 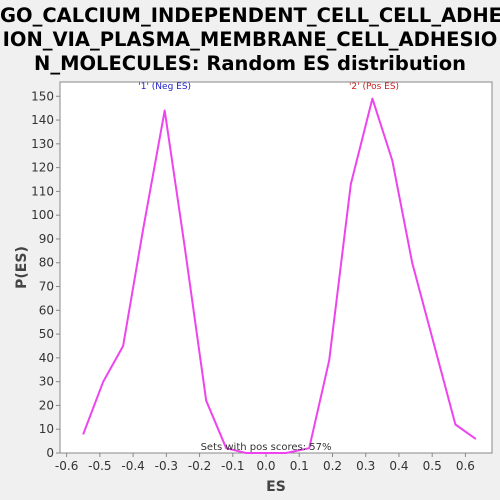 What do you see at coordinates (166, 466) in the screenshot?
I see `x-tick-label: -0.3` at bounding box center [166, 466].